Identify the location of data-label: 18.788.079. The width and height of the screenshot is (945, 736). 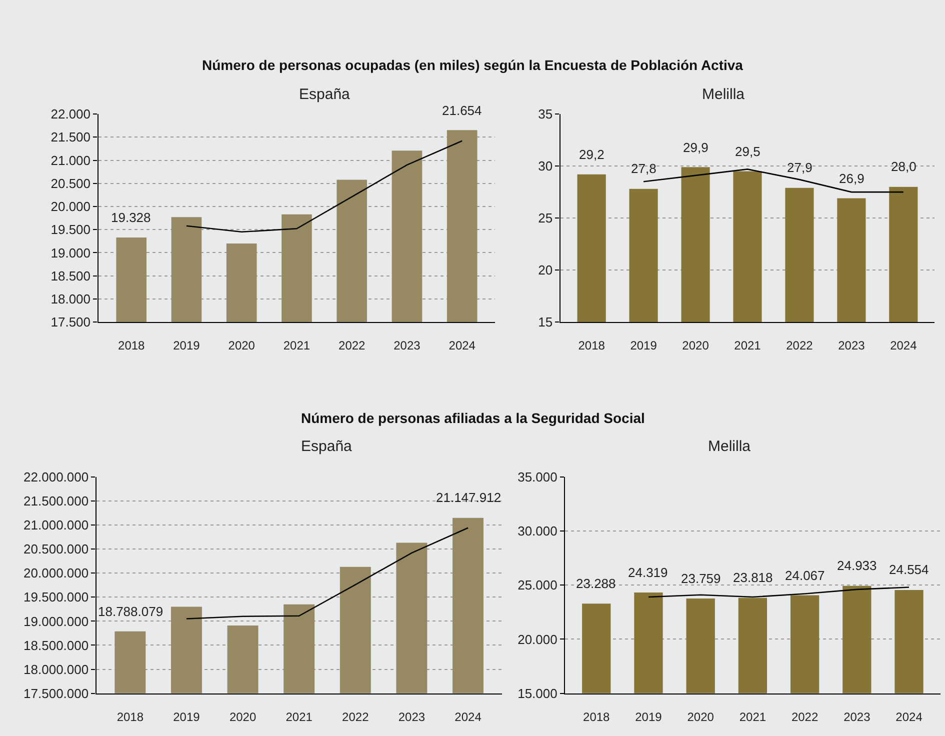
(131, 611).